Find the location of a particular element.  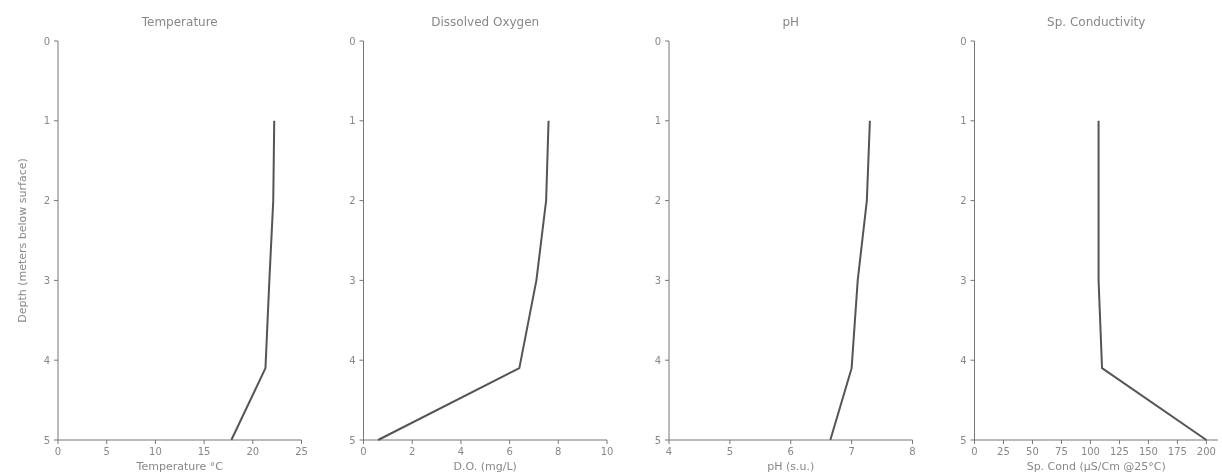

x-tick-label: 50 is located at coordinates (1032, 451).